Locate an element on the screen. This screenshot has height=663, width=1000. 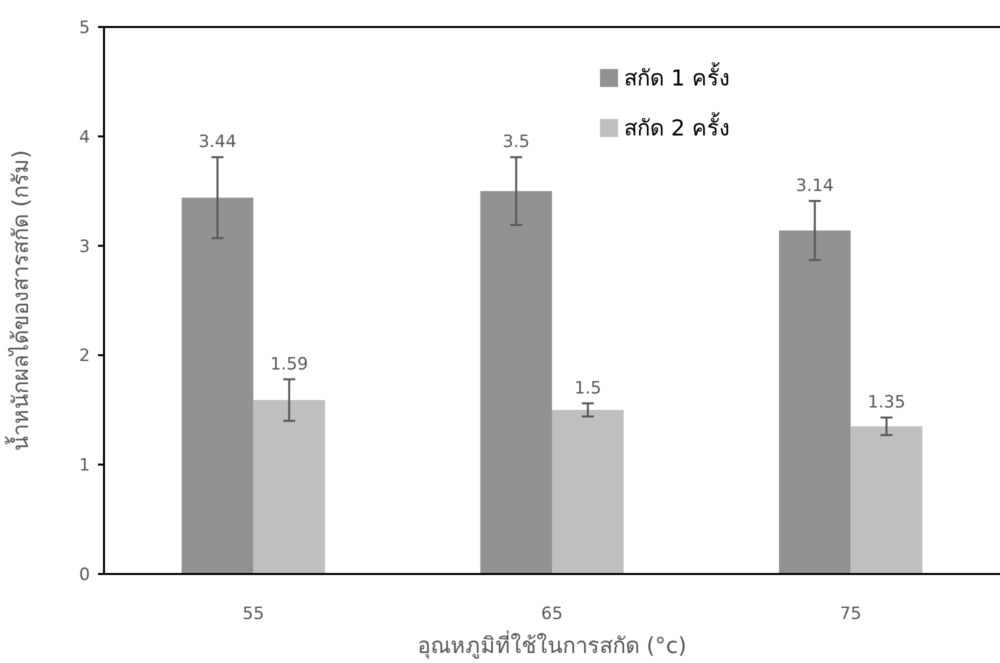
data-label: 1.5 is located at coordinates (588, 388).